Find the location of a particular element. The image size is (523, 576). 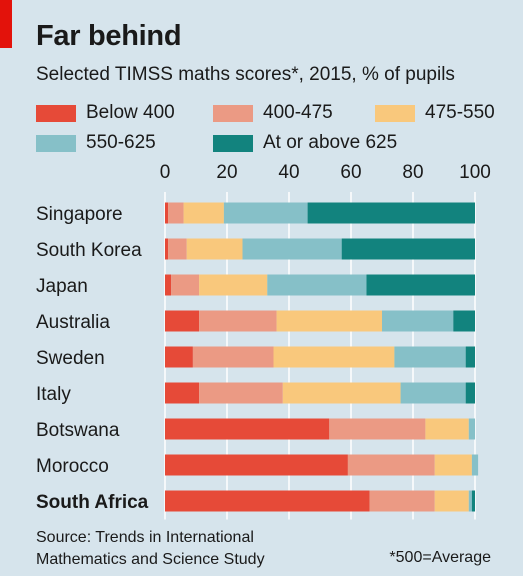

category-label: Japan is located at coordinates (62, 286).